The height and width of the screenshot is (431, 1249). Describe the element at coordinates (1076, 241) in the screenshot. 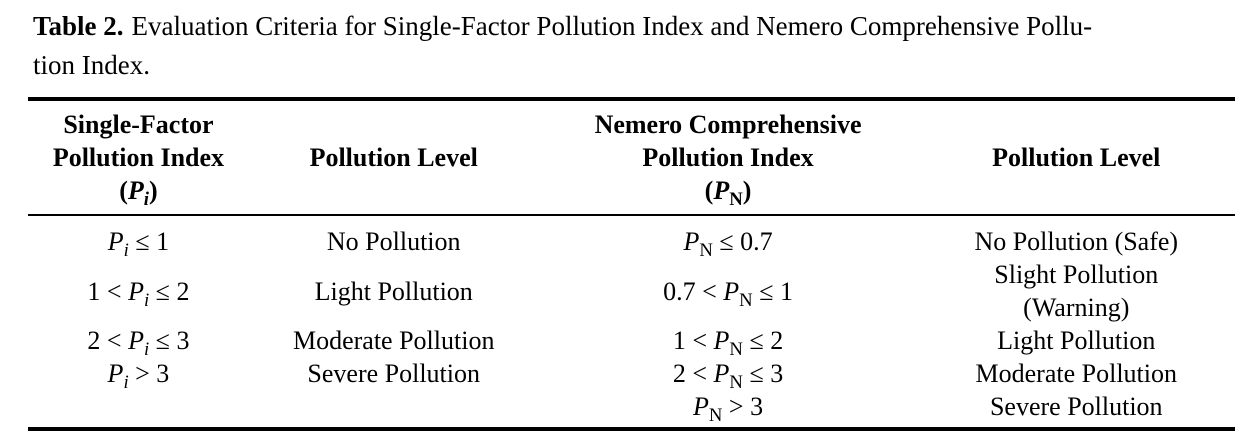

I see `table-cell: No Pollution (Safe)` at that location.